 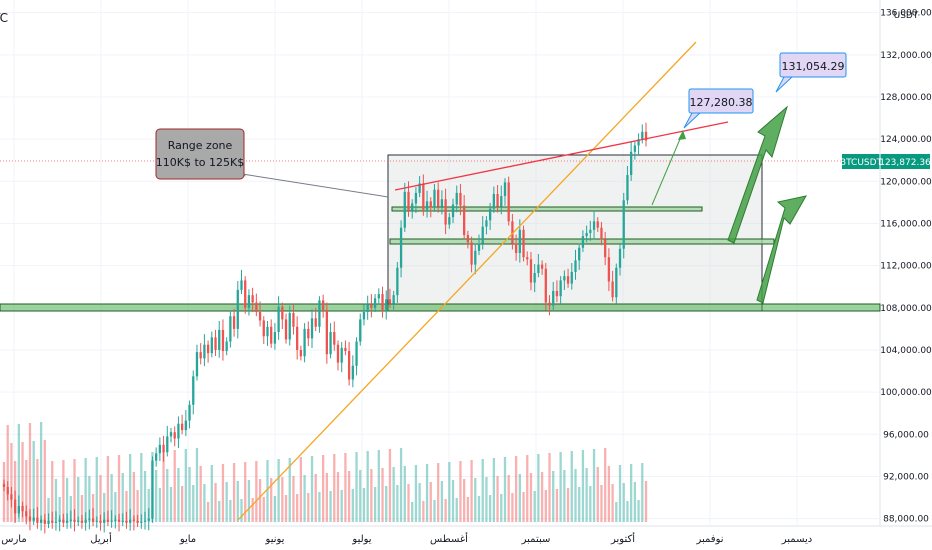 What do you see at coordinates (668, 168) in the screenshot?
I see `projection-arrow-thin` at bounding box center [668, 168].